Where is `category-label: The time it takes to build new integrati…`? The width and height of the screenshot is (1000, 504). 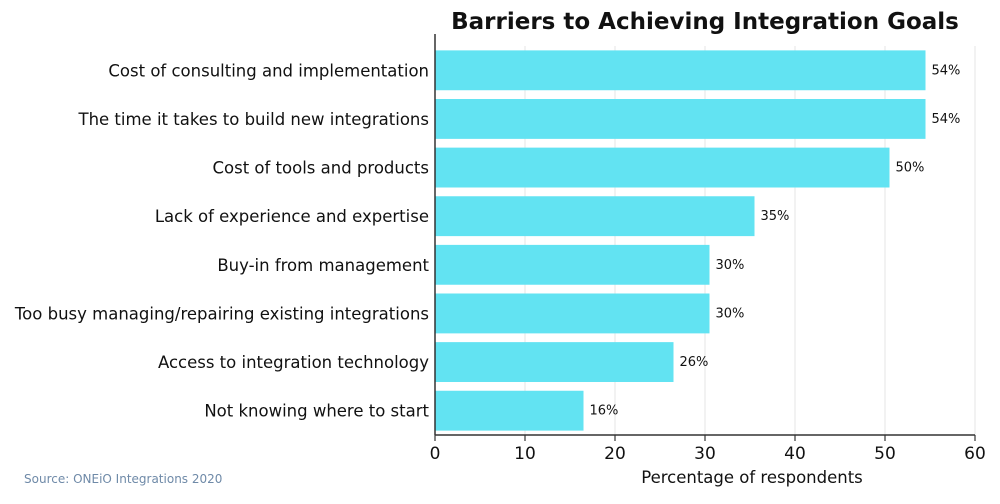
category-label: The time it takes to build new integrati… is located at coordinates (253, 119).